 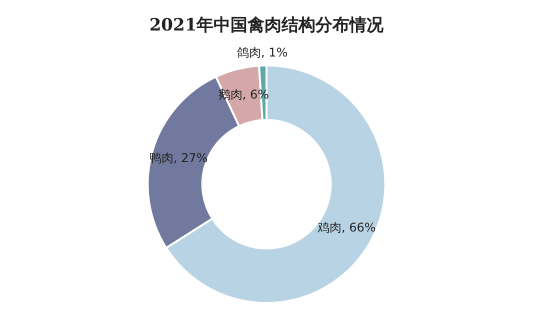 What do you see at coordinates (274, 53) in the screenshot?
I see `data-label: , 1%` at bounding box center [274, 53].